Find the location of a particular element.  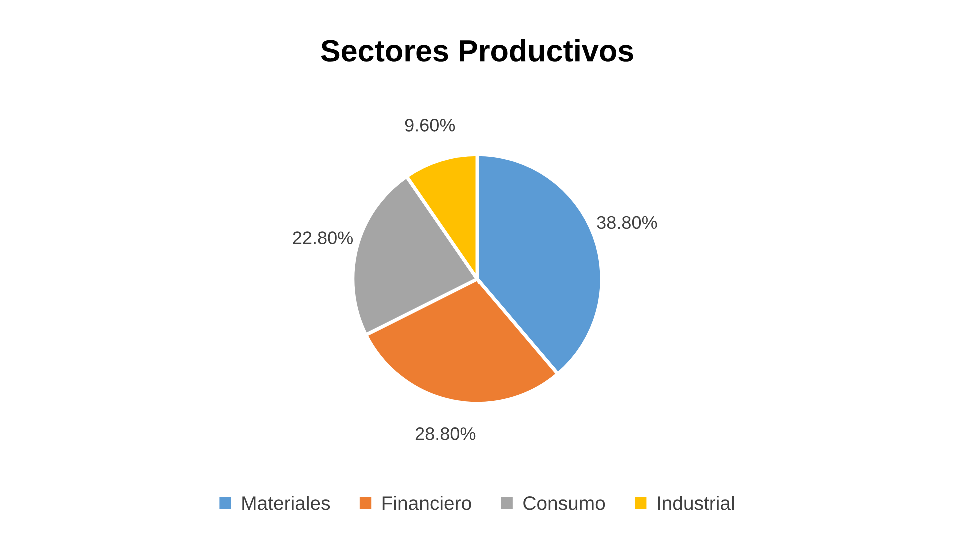

legend-label: Consumo is located at coordinates (565, 503).